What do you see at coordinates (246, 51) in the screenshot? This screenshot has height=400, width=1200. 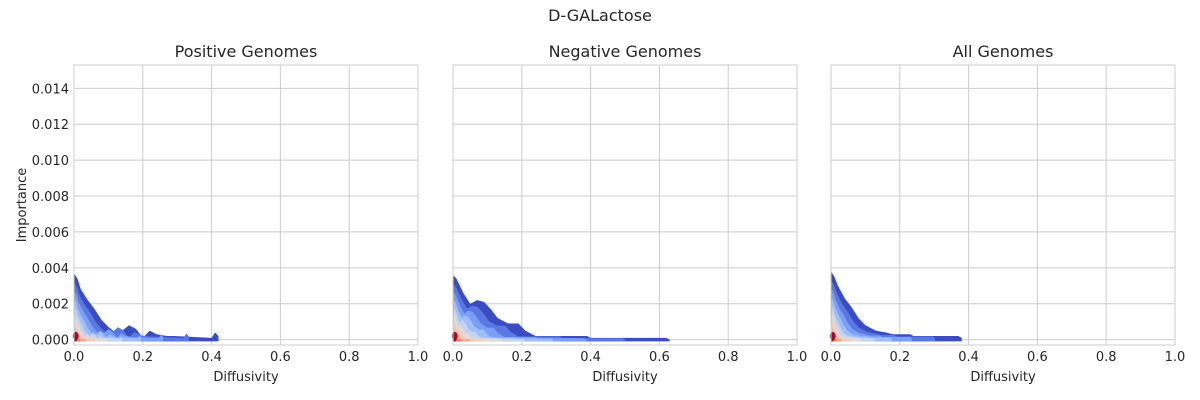 I see `panel-title: Positive Genomes` at bounding box center [246, 51].